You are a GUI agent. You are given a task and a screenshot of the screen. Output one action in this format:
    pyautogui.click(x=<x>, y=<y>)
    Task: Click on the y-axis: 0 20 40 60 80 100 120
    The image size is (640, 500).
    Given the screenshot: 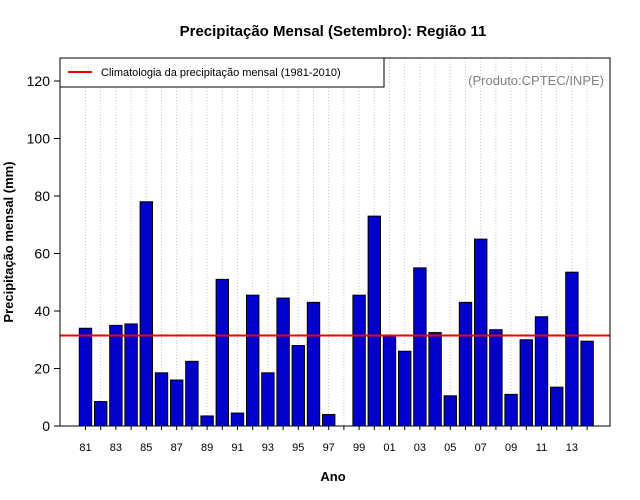 What is the action you would take?
    pyautogui.click(x=43, y=253)
    